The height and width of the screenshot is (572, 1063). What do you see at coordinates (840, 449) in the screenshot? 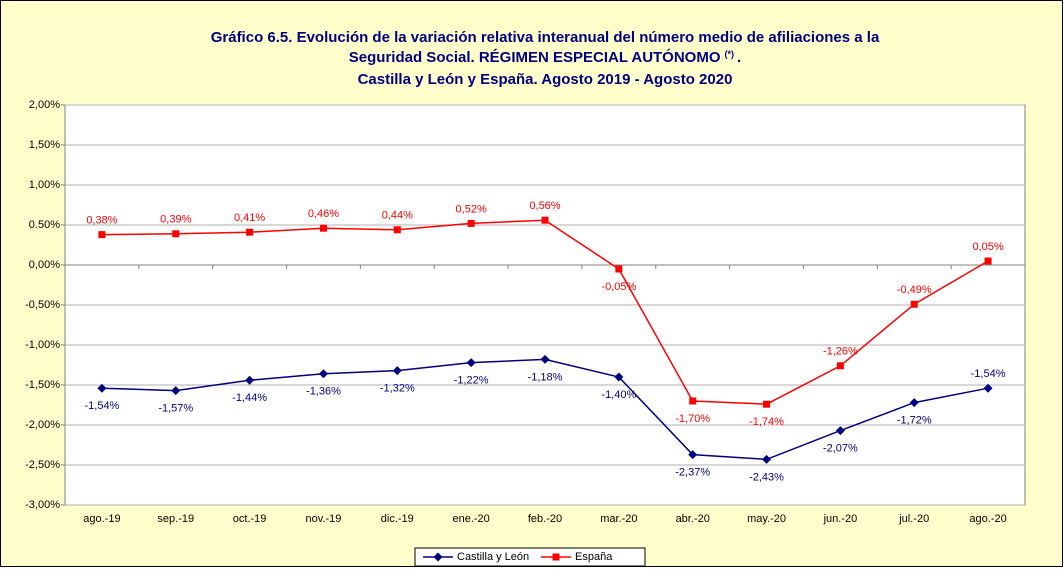
I see `value-label: -2,07%` at bounding box center [840, 449].